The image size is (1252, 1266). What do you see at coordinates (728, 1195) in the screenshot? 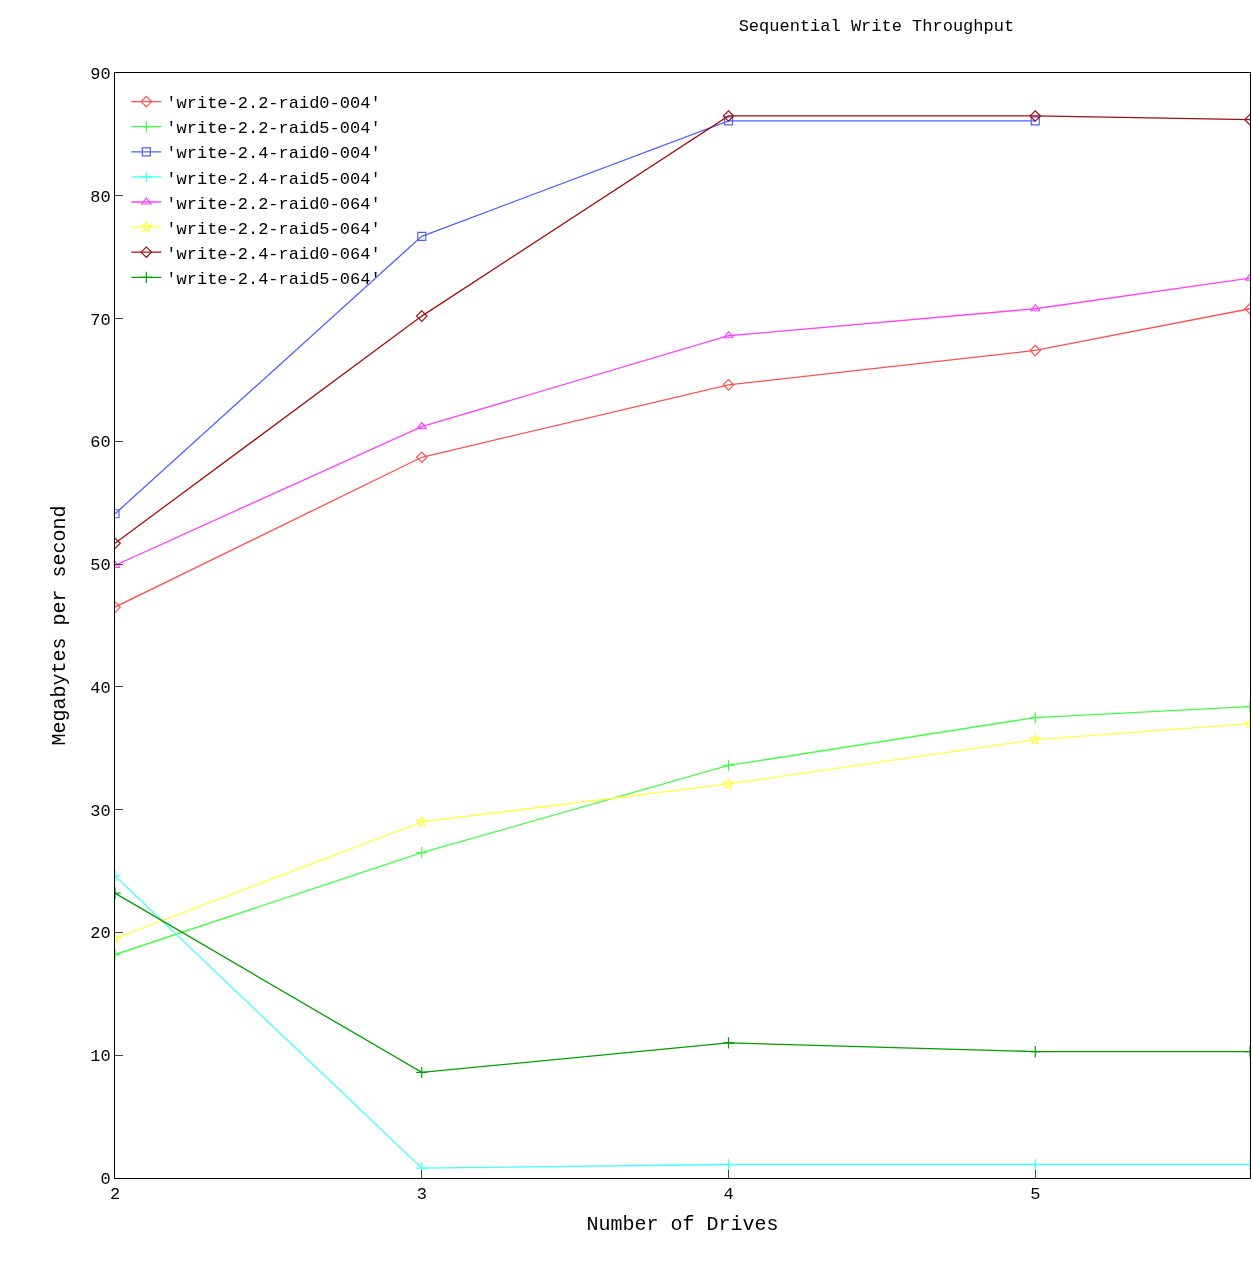
I see `x-tick-label: 4` at bounding box center [728, 1195].